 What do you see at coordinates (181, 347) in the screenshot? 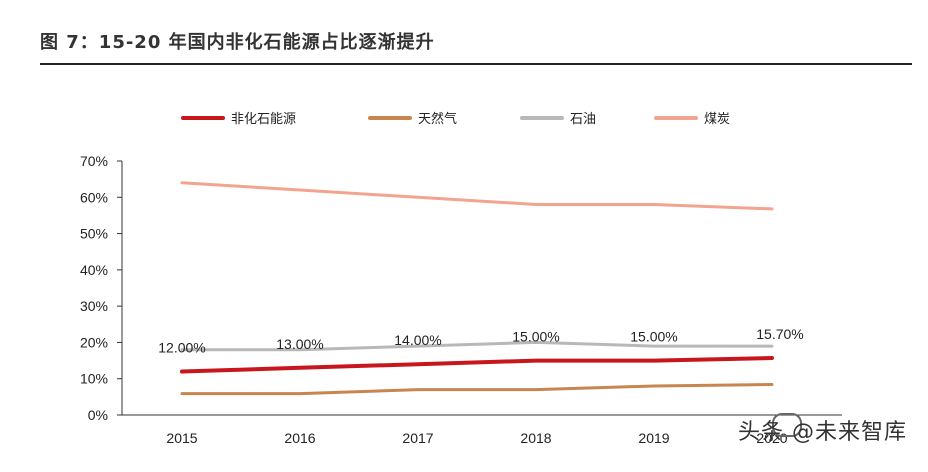
I see `data-label: 12.00%` at bounding box center [181, 347].